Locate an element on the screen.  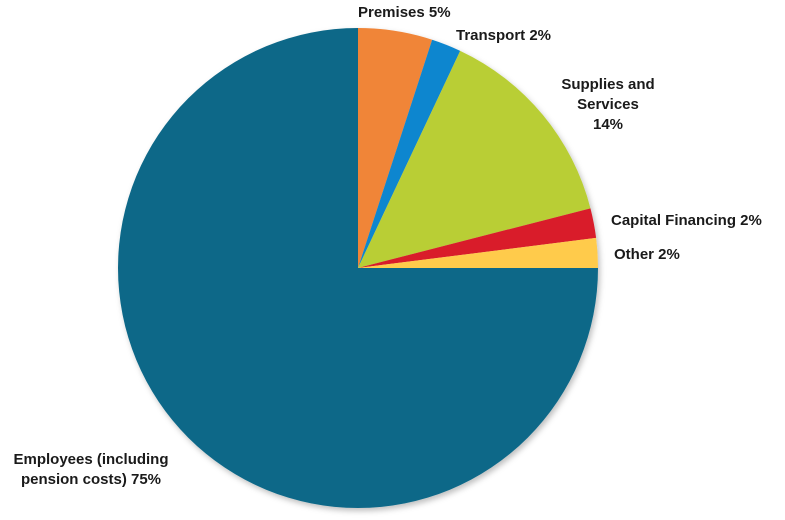
label-employees-line1: Employees (including is located at coordinates (91, 459).